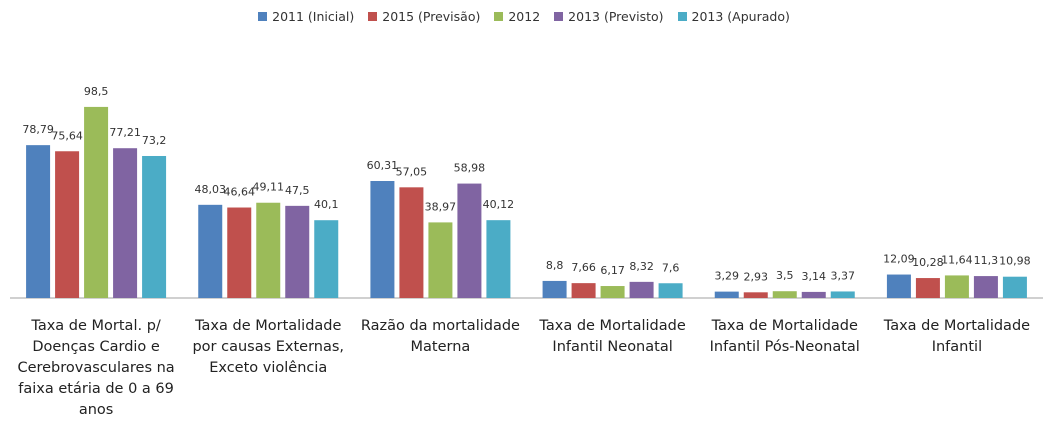  I want to click on data-label: 48,03, so click(211, 189).